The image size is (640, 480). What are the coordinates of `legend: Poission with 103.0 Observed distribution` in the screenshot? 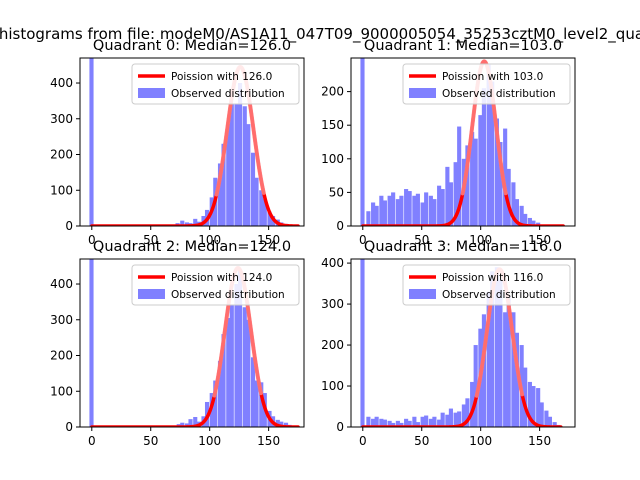 It's located at (486, 84).